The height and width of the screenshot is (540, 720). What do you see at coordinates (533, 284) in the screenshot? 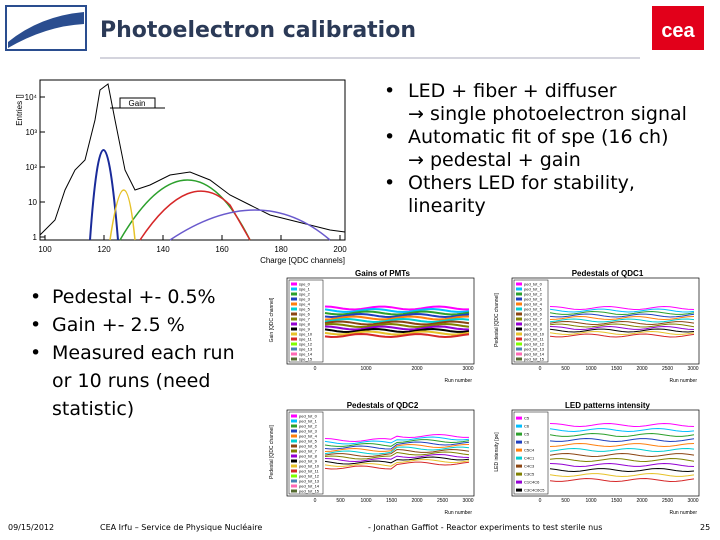
I see `legend-label: ped_tot_0` at bounding box center [533, 284].